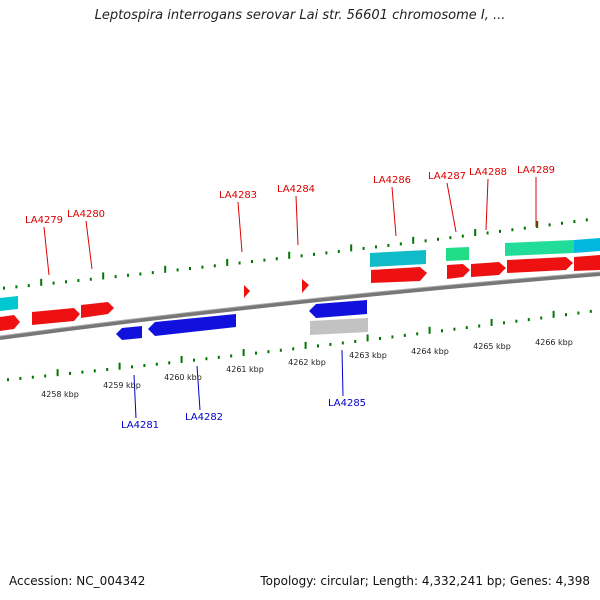 The image size is (600, 600). Describe the element at coordinates (56, 316) in the screenshot. I see `gene-arrow-LA4279` at that location.